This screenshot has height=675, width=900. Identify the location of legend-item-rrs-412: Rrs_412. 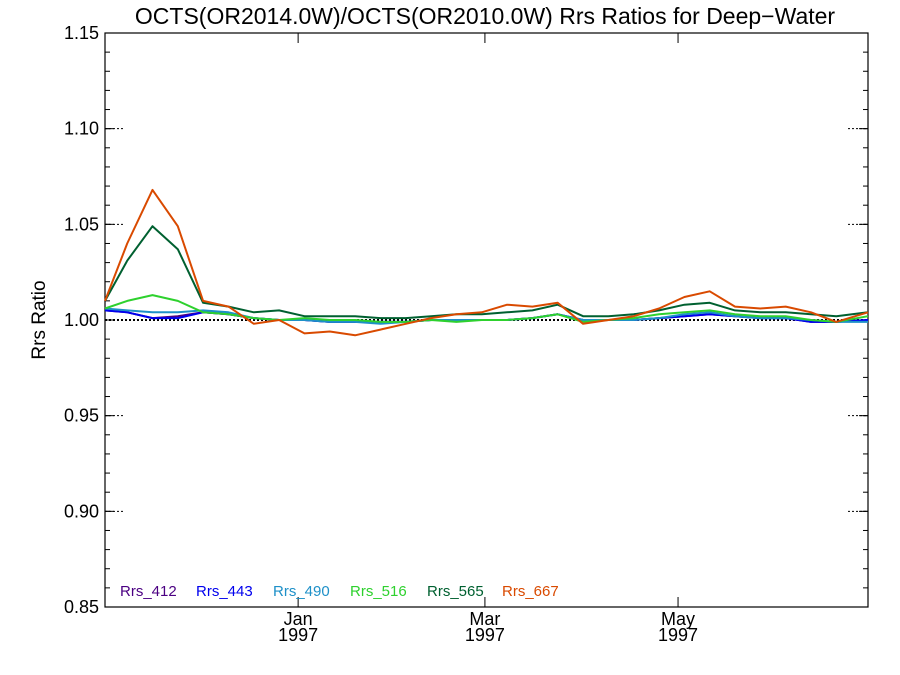
(148, 591).